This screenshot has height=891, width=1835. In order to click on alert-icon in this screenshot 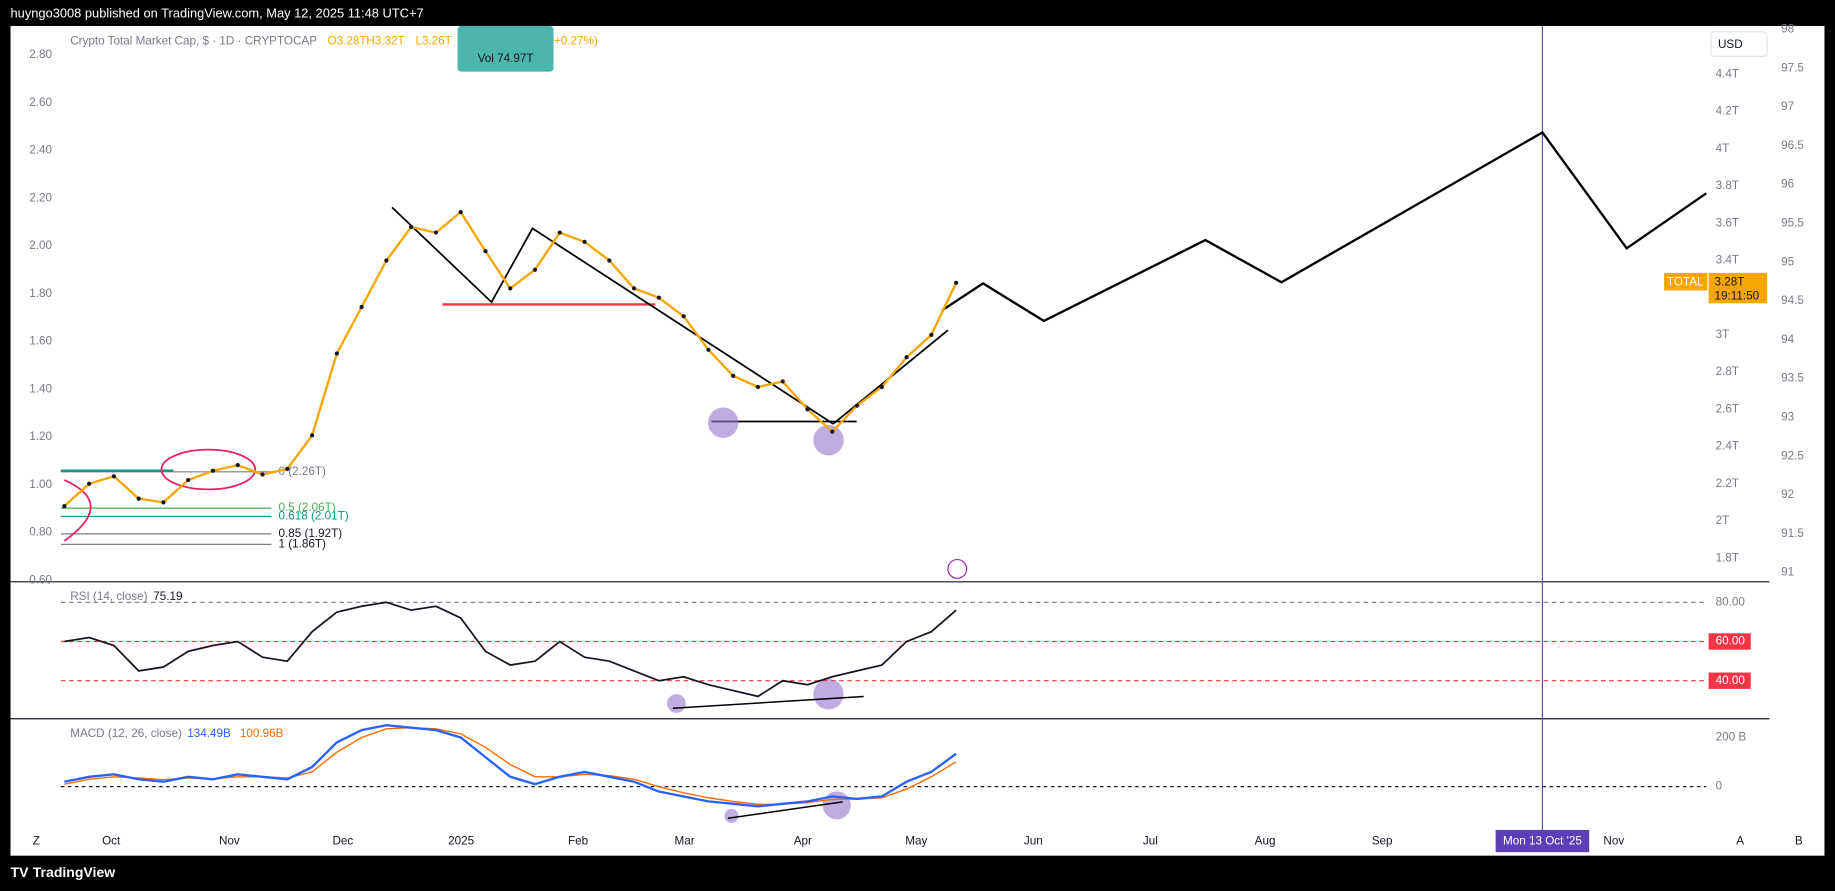, I will do `click(957, 569)`.